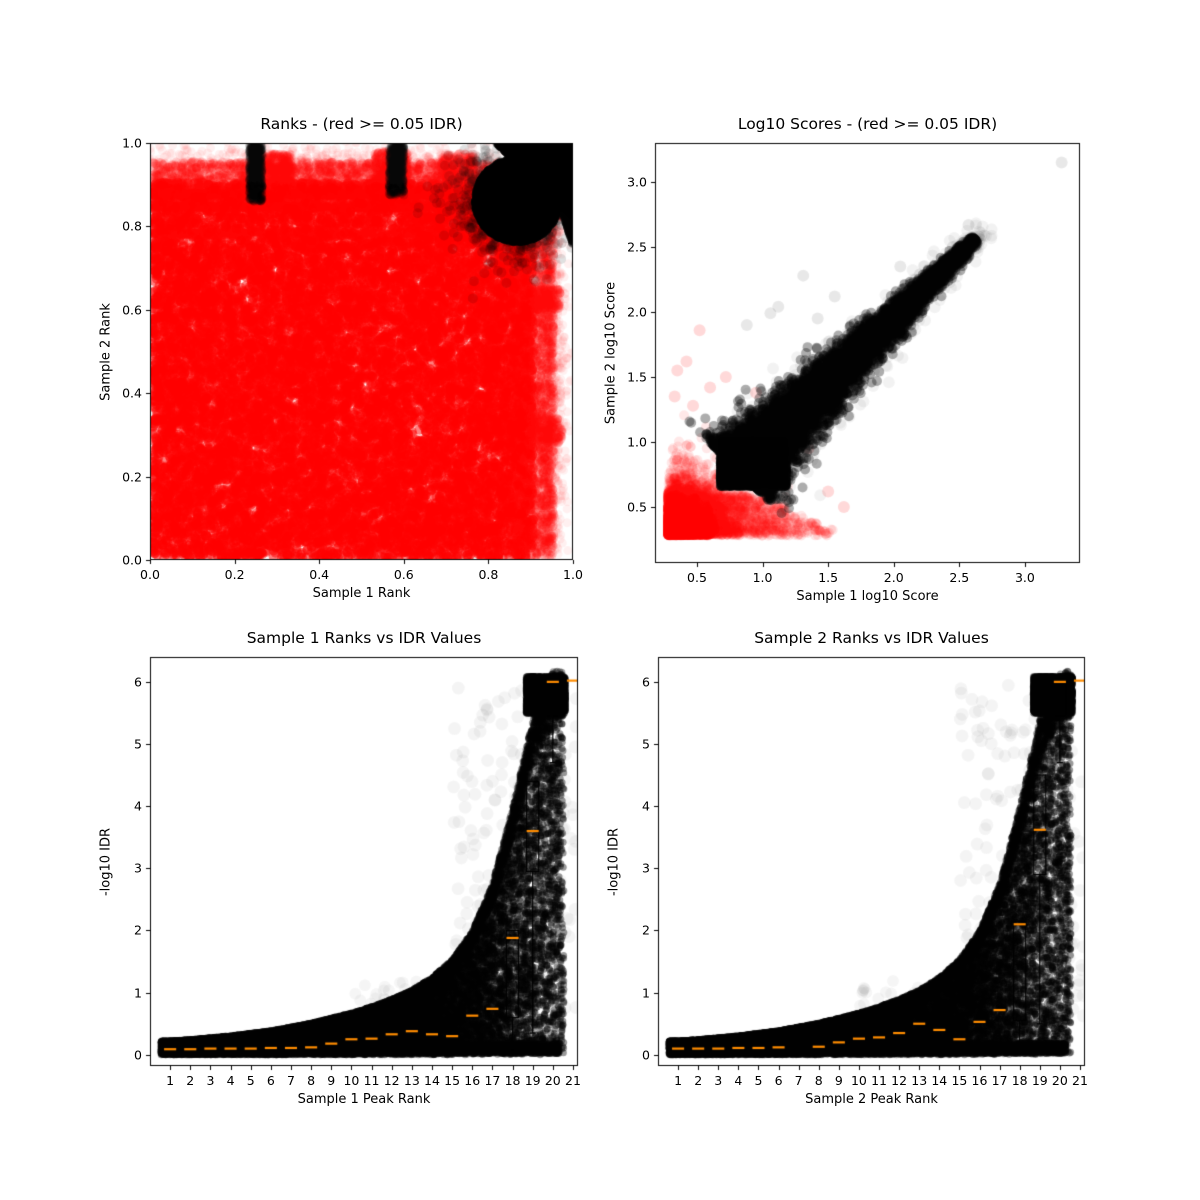  I want to click on x-tick-label: 2.0, so click(893, 577).